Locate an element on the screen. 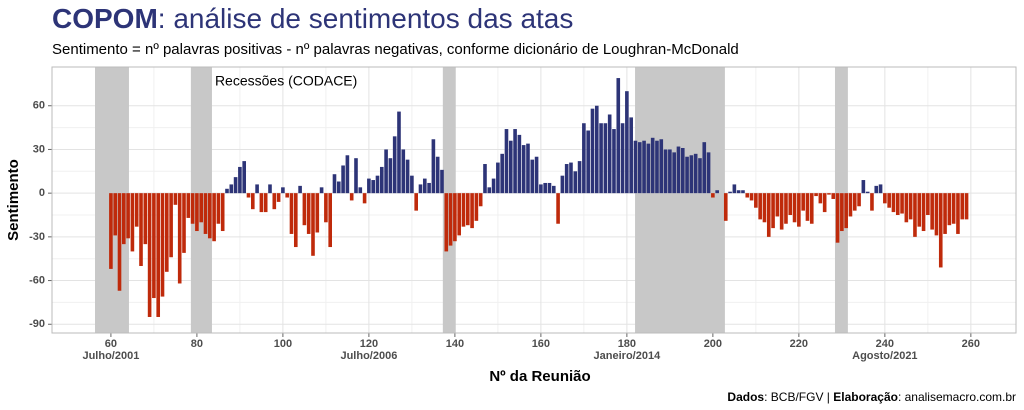 Image resolution: width=1024 pixels, height=410 pixels. y-tick-label: 30 is located at coordinates (39, 149).